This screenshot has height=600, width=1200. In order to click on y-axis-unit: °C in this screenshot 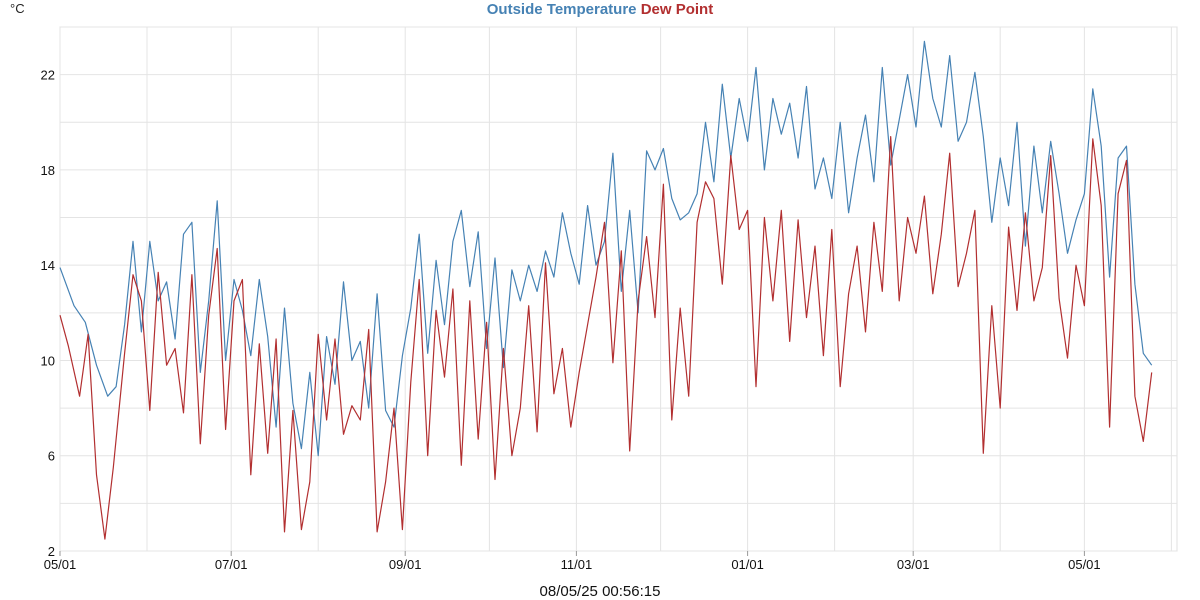, I will do `click(17, 8)`.